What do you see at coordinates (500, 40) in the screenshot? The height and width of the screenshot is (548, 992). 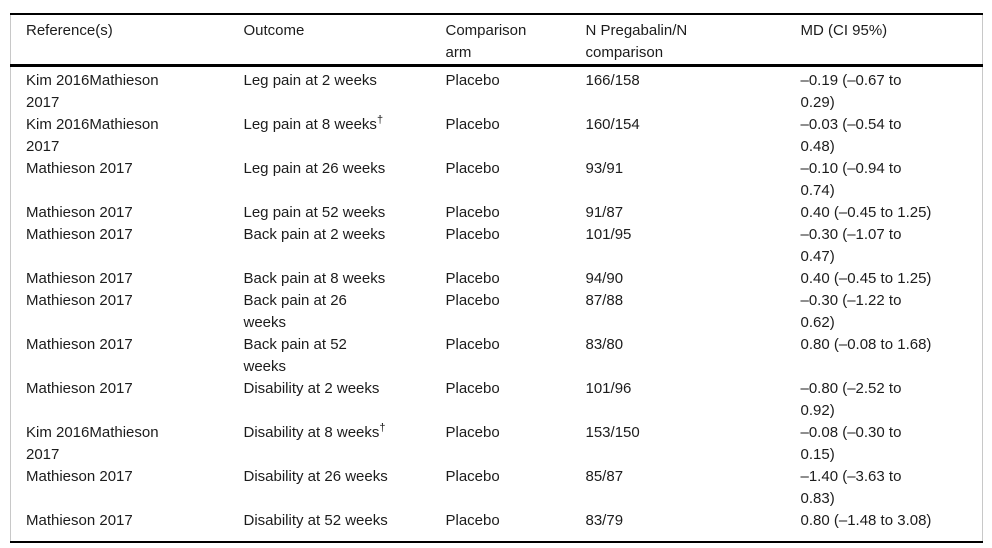 I see `column-header-comparison-arm: Comparison arm` at bounding box center [500, 40].